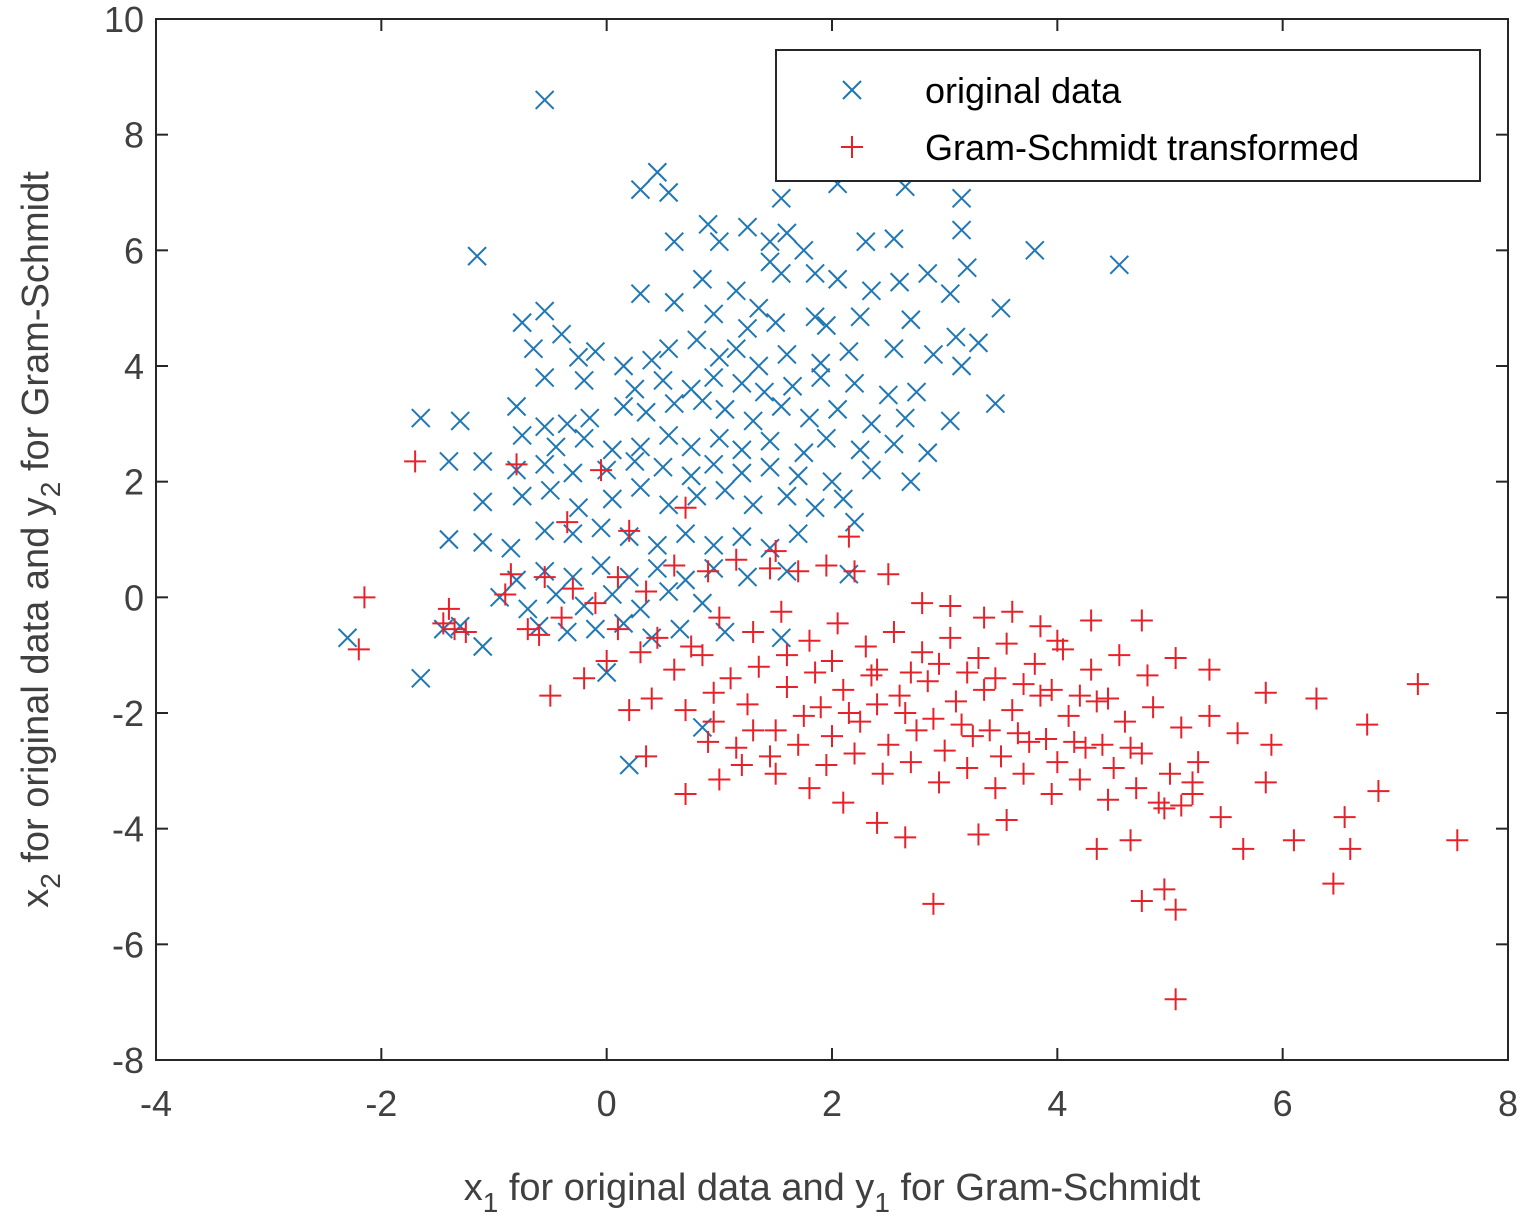 This screenshot has height=1225, width=1525. I want to click on legend: original data Gram-Schmidt transformed, so click(1128, 115).